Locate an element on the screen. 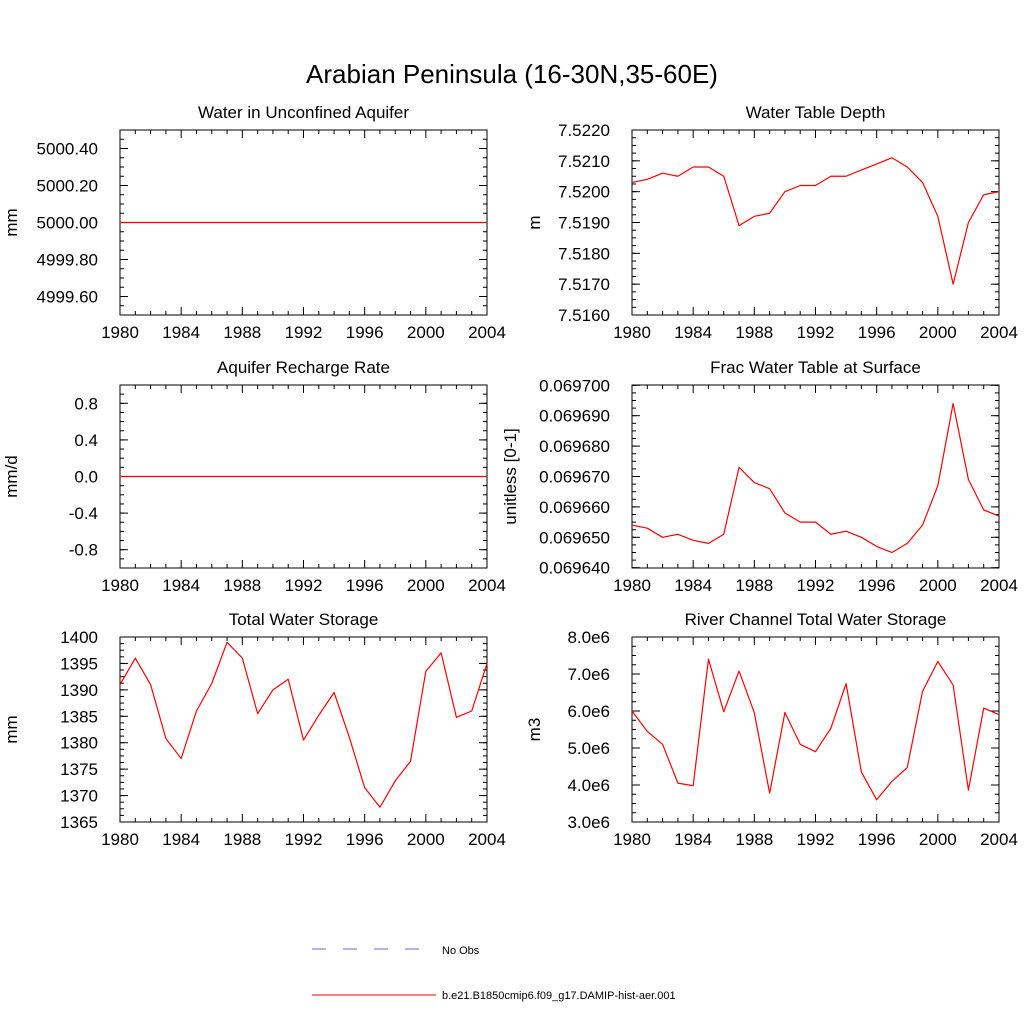 This screenshot has height=1024, width=1024. y-axis-label: m3 is located at coordinates (534, 730).